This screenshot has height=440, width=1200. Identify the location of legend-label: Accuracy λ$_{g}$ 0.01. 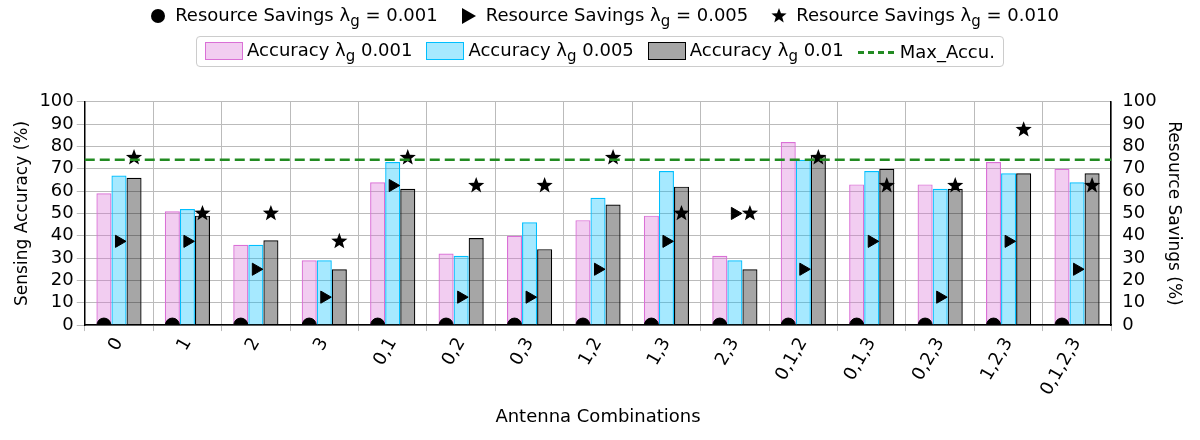
(766, 51).